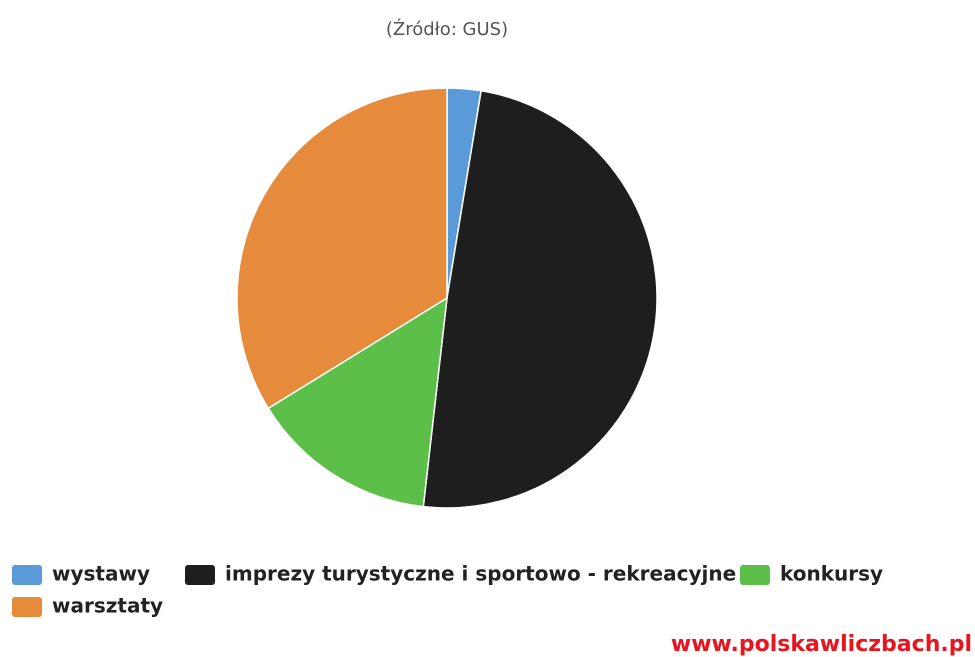  What do you see at coordinates (101, 574) in the screenshot?
I see `legend-label: wystawy` at bounding box center [101, 574].